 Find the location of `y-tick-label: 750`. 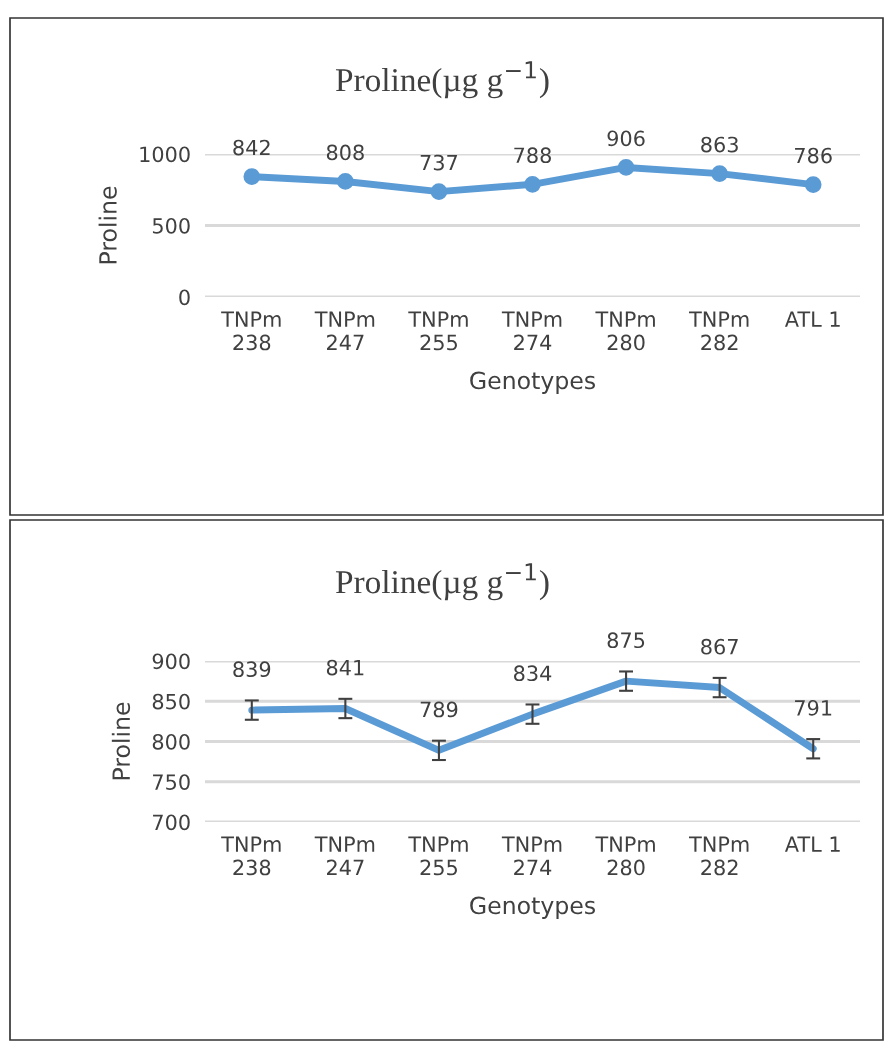

y-tick-label: 750 is located at coordinates (171, 782).